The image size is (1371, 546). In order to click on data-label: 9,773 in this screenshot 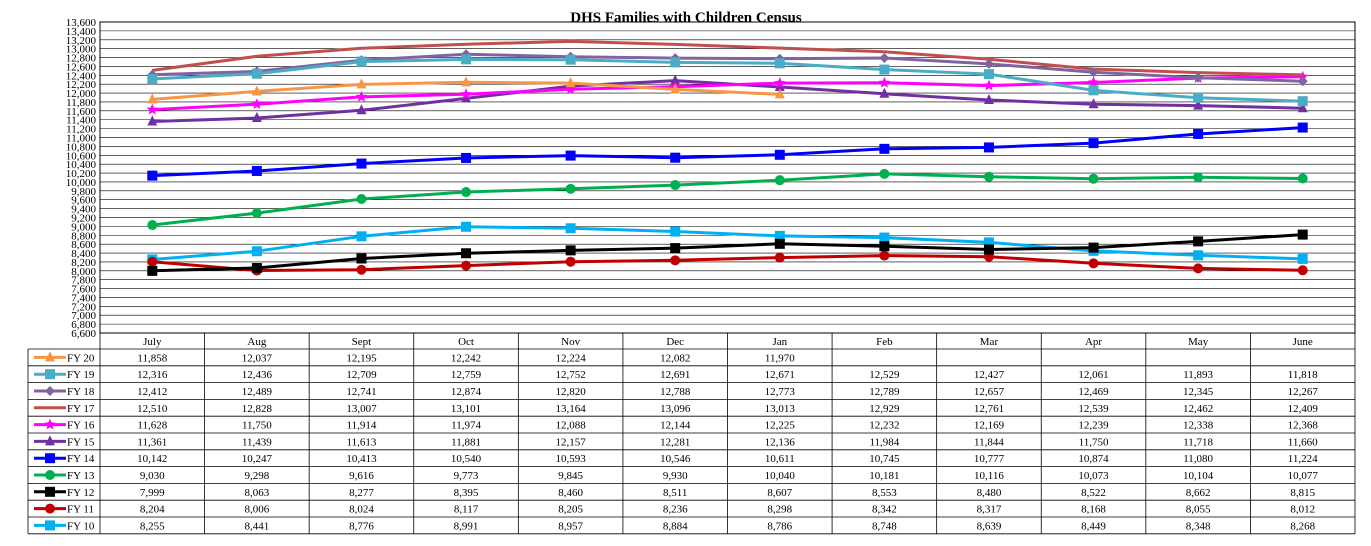, I will do `click(466, 476)`.